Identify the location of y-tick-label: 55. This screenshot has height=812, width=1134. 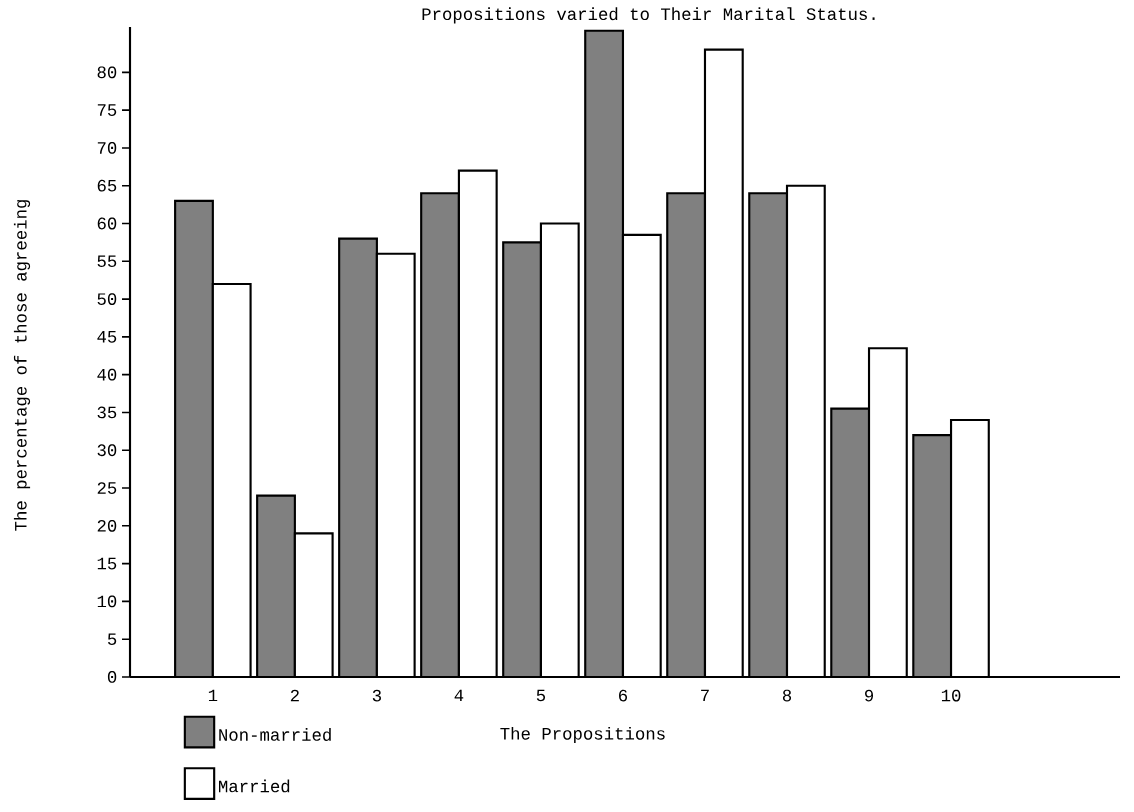
(107, 261).